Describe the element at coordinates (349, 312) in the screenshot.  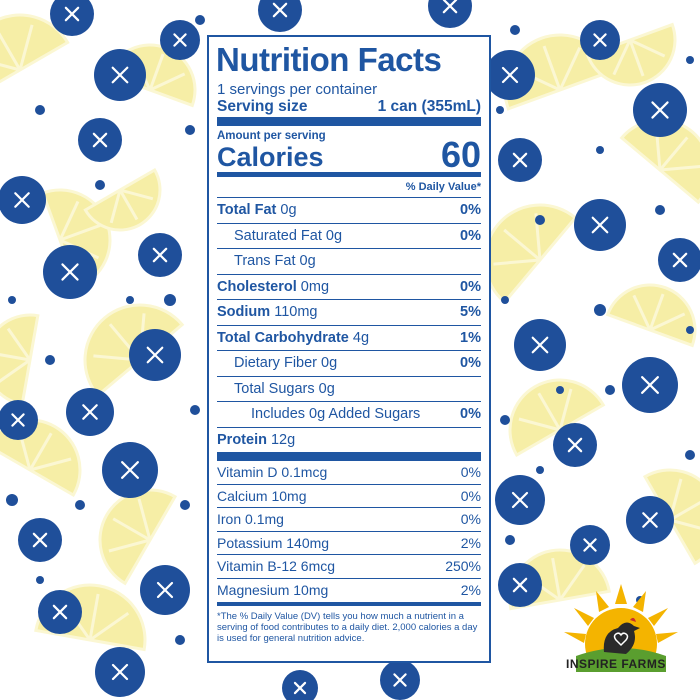
I see `nutrient-row-sodium: Sodium 110mg 5%` at that location.